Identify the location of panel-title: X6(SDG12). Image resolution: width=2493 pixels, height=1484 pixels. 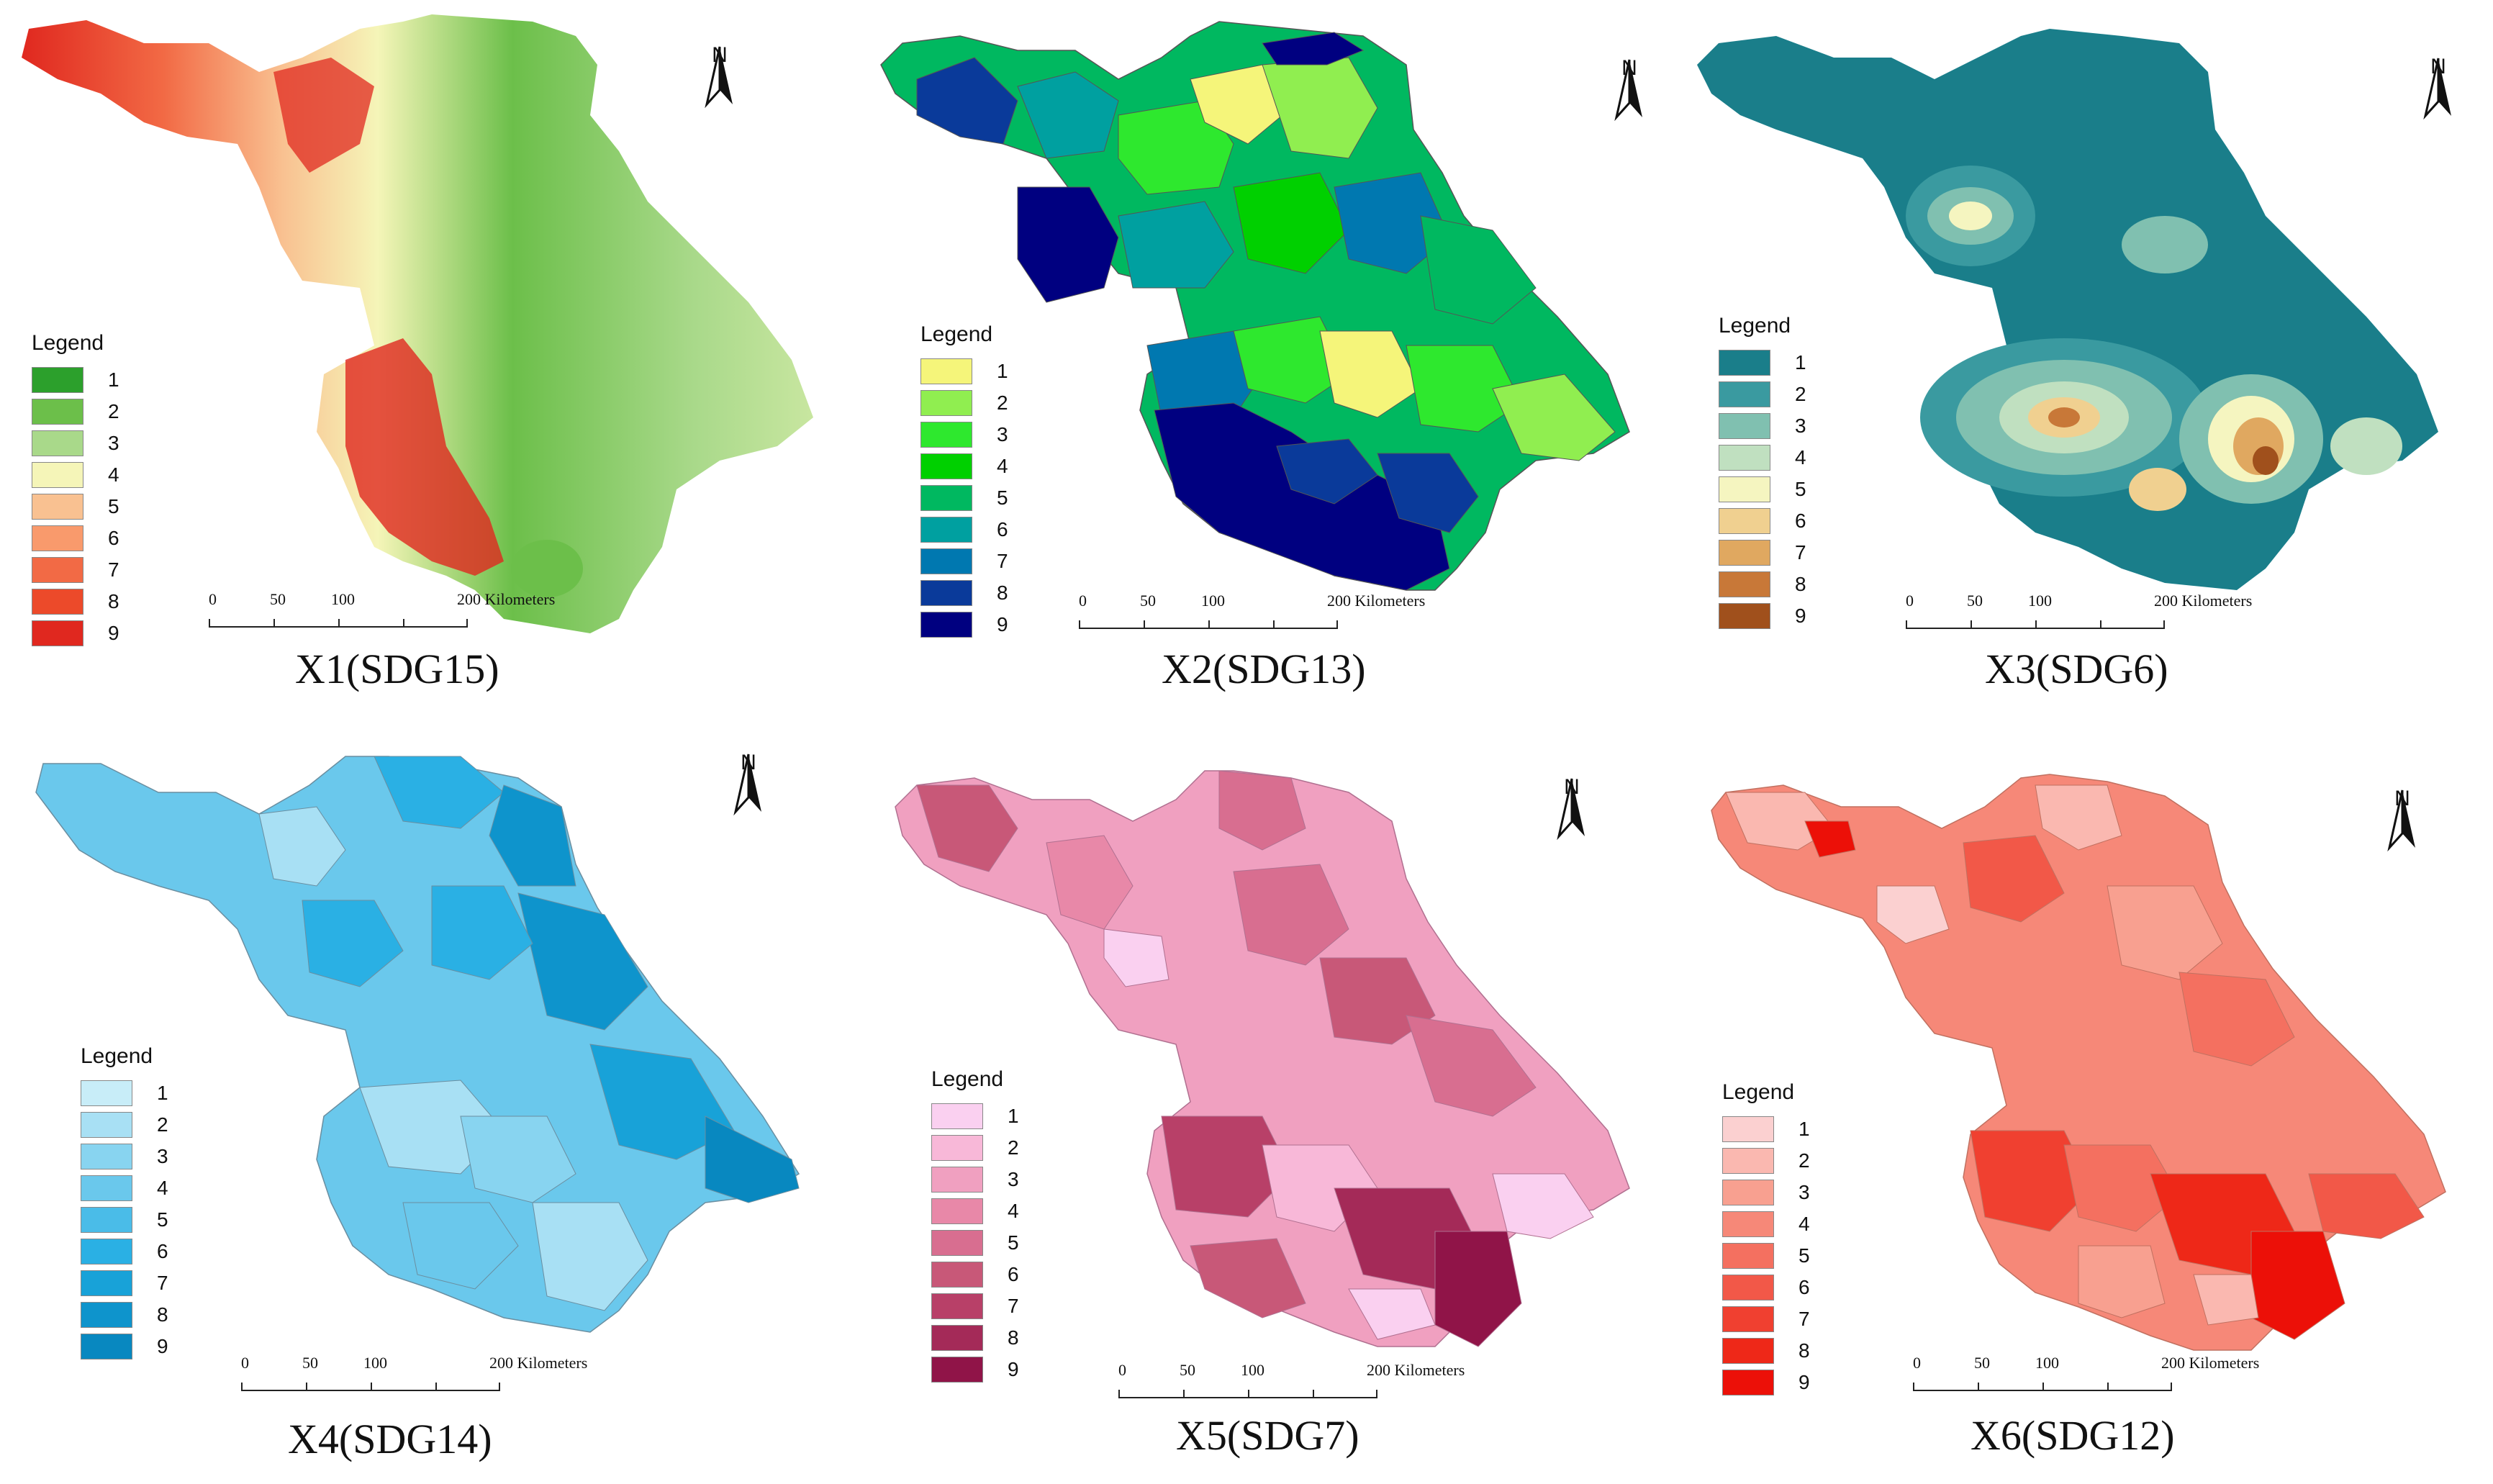
(2073, 1435).